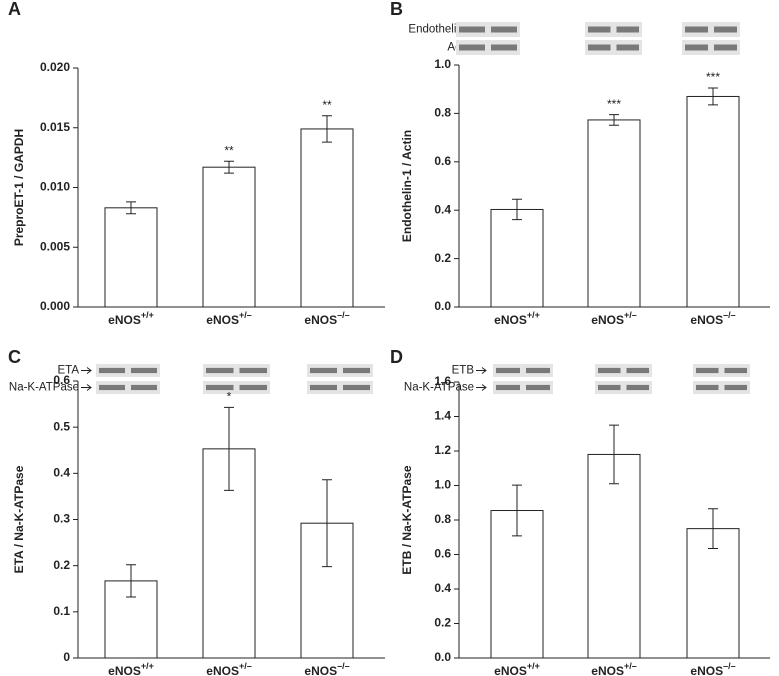  What do you see at coordinates (229, 396) in the screenshot?
I see `significance: *` at bounding box center [229, 396].